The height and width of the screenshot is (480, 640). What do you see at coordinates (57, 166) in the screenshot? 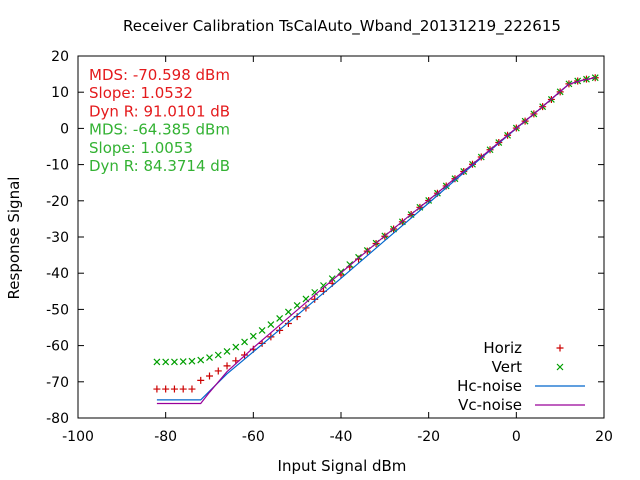
I see `y-tick-label: -10` at bounding box center [57, 166].